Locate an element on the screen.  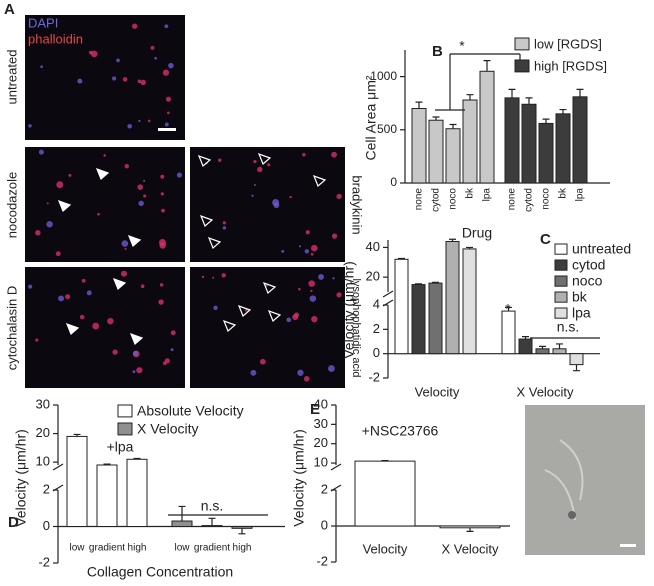
x-tick-label: gradient is located at coordinates (107, 548).